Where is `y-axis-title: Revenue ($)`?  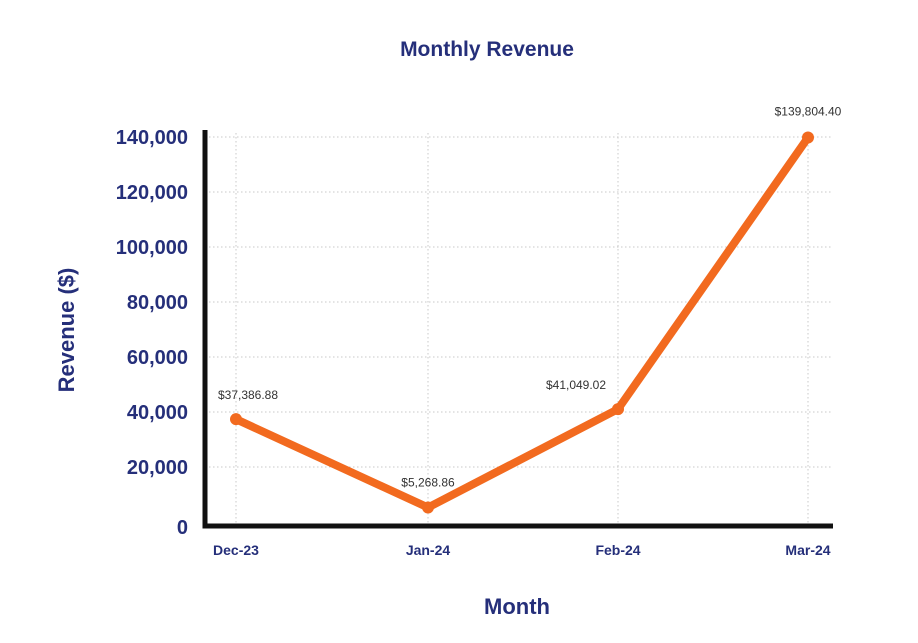 y-axis-title: Revenue ($) is located at coordinates (66, 330).